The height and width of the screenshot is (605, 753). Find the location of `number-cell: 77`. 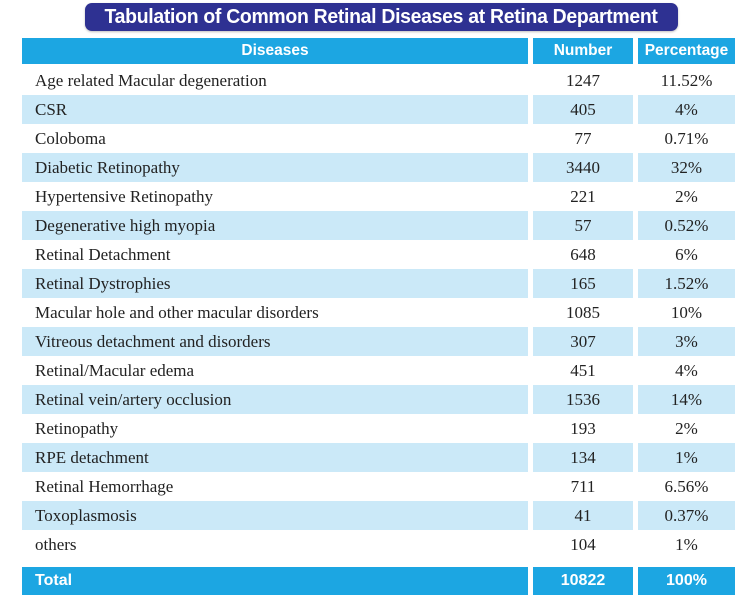

number-cell: 77 is located at coordinates (583, 138).